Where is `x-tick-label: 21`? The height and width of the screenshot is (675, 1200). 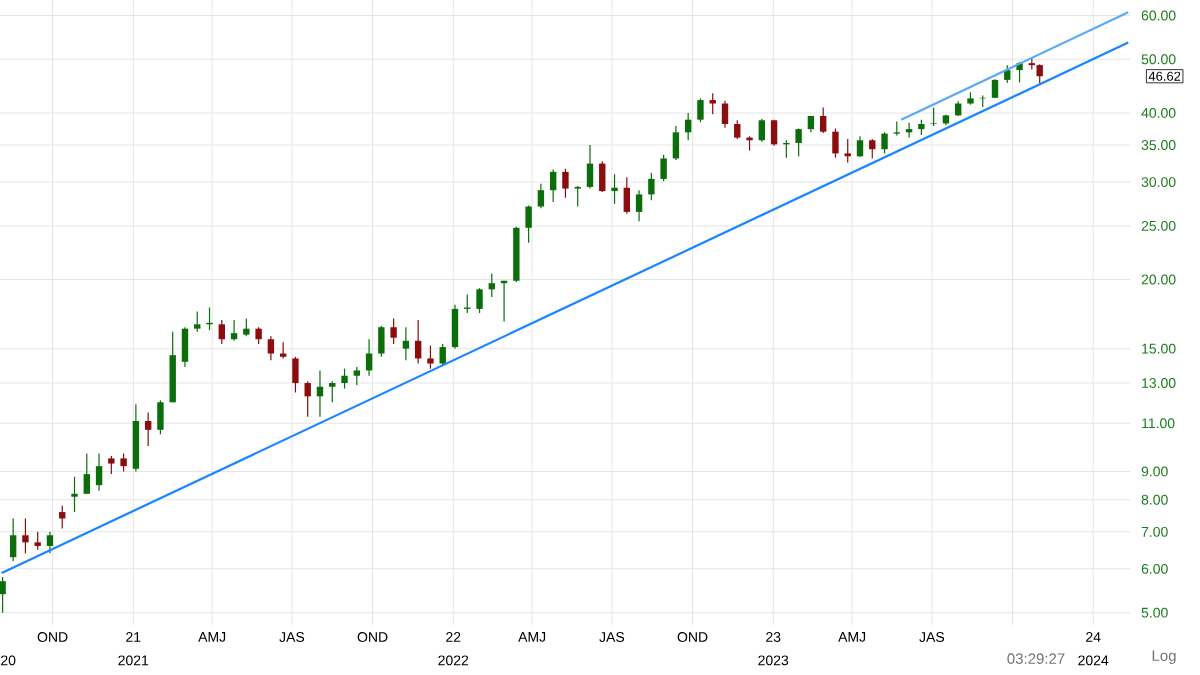
x-tick-label: 21 is located at coordinates (133, 637).